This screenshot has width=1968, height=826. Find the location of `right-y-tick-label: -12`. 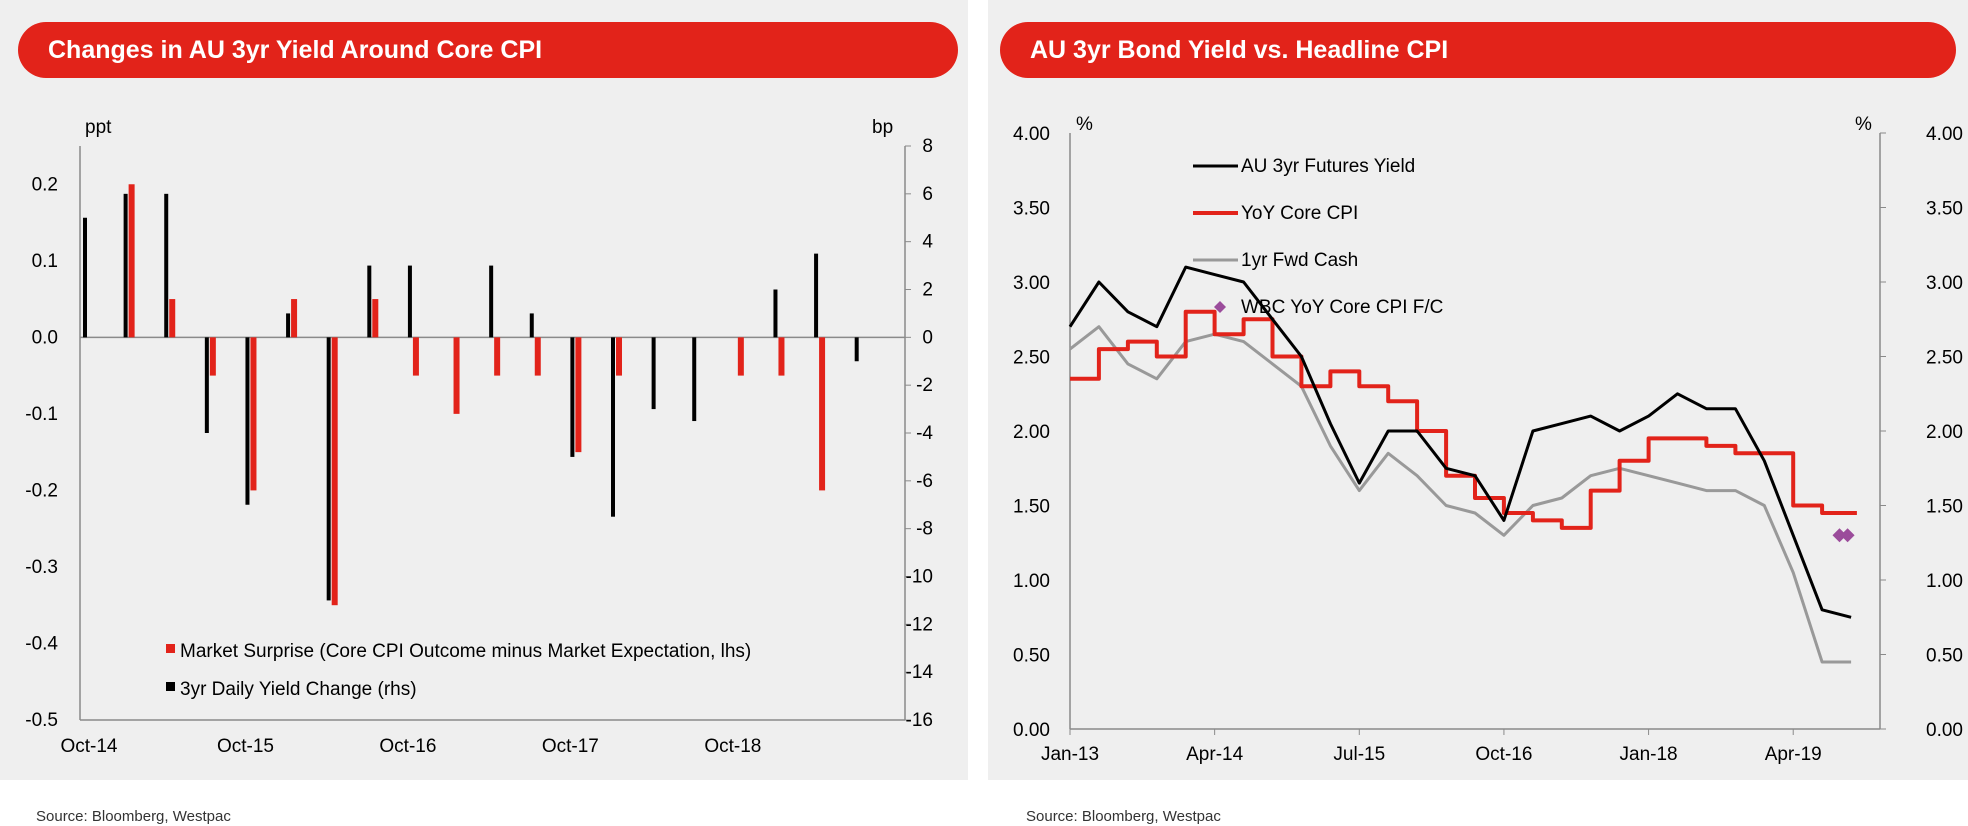

right-y-tick-label: -12 is located at coordinates (919, 624).